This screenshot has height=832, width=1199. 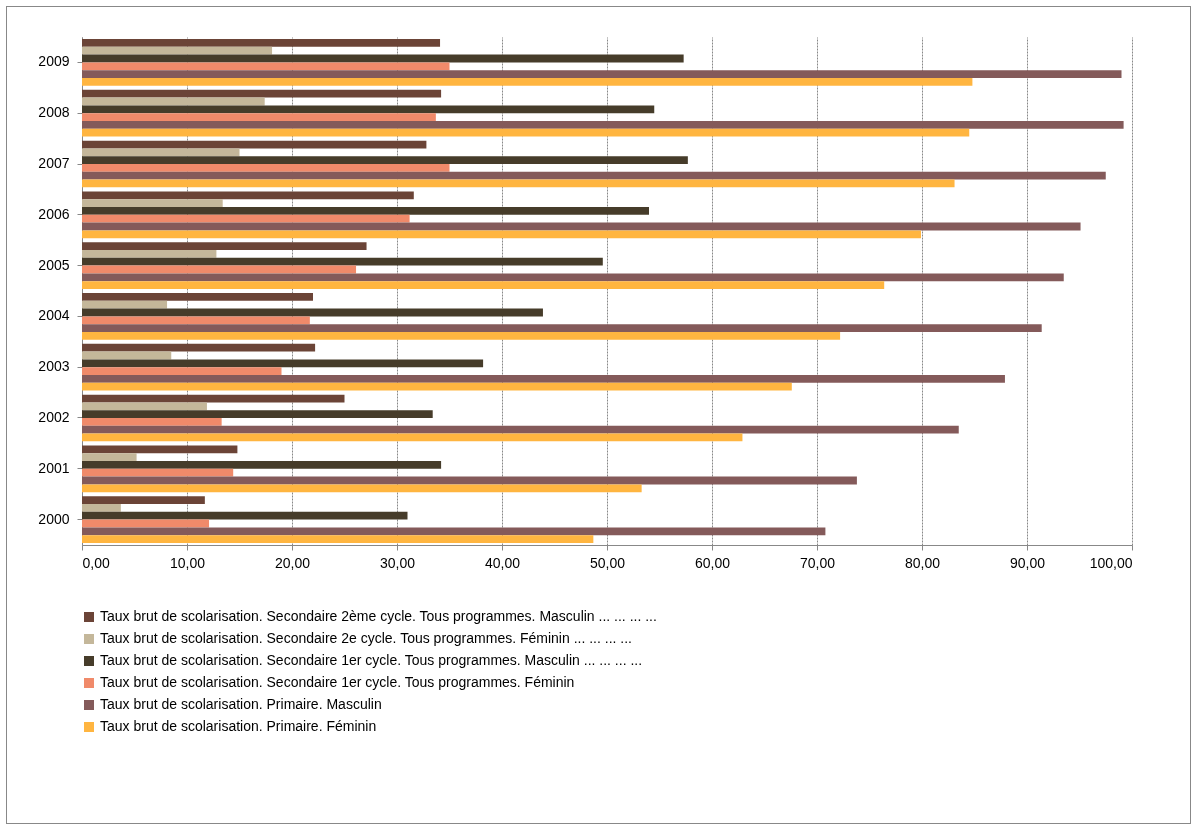 I want to click on y-tick-label: 2009, so click(x=54, y=61).